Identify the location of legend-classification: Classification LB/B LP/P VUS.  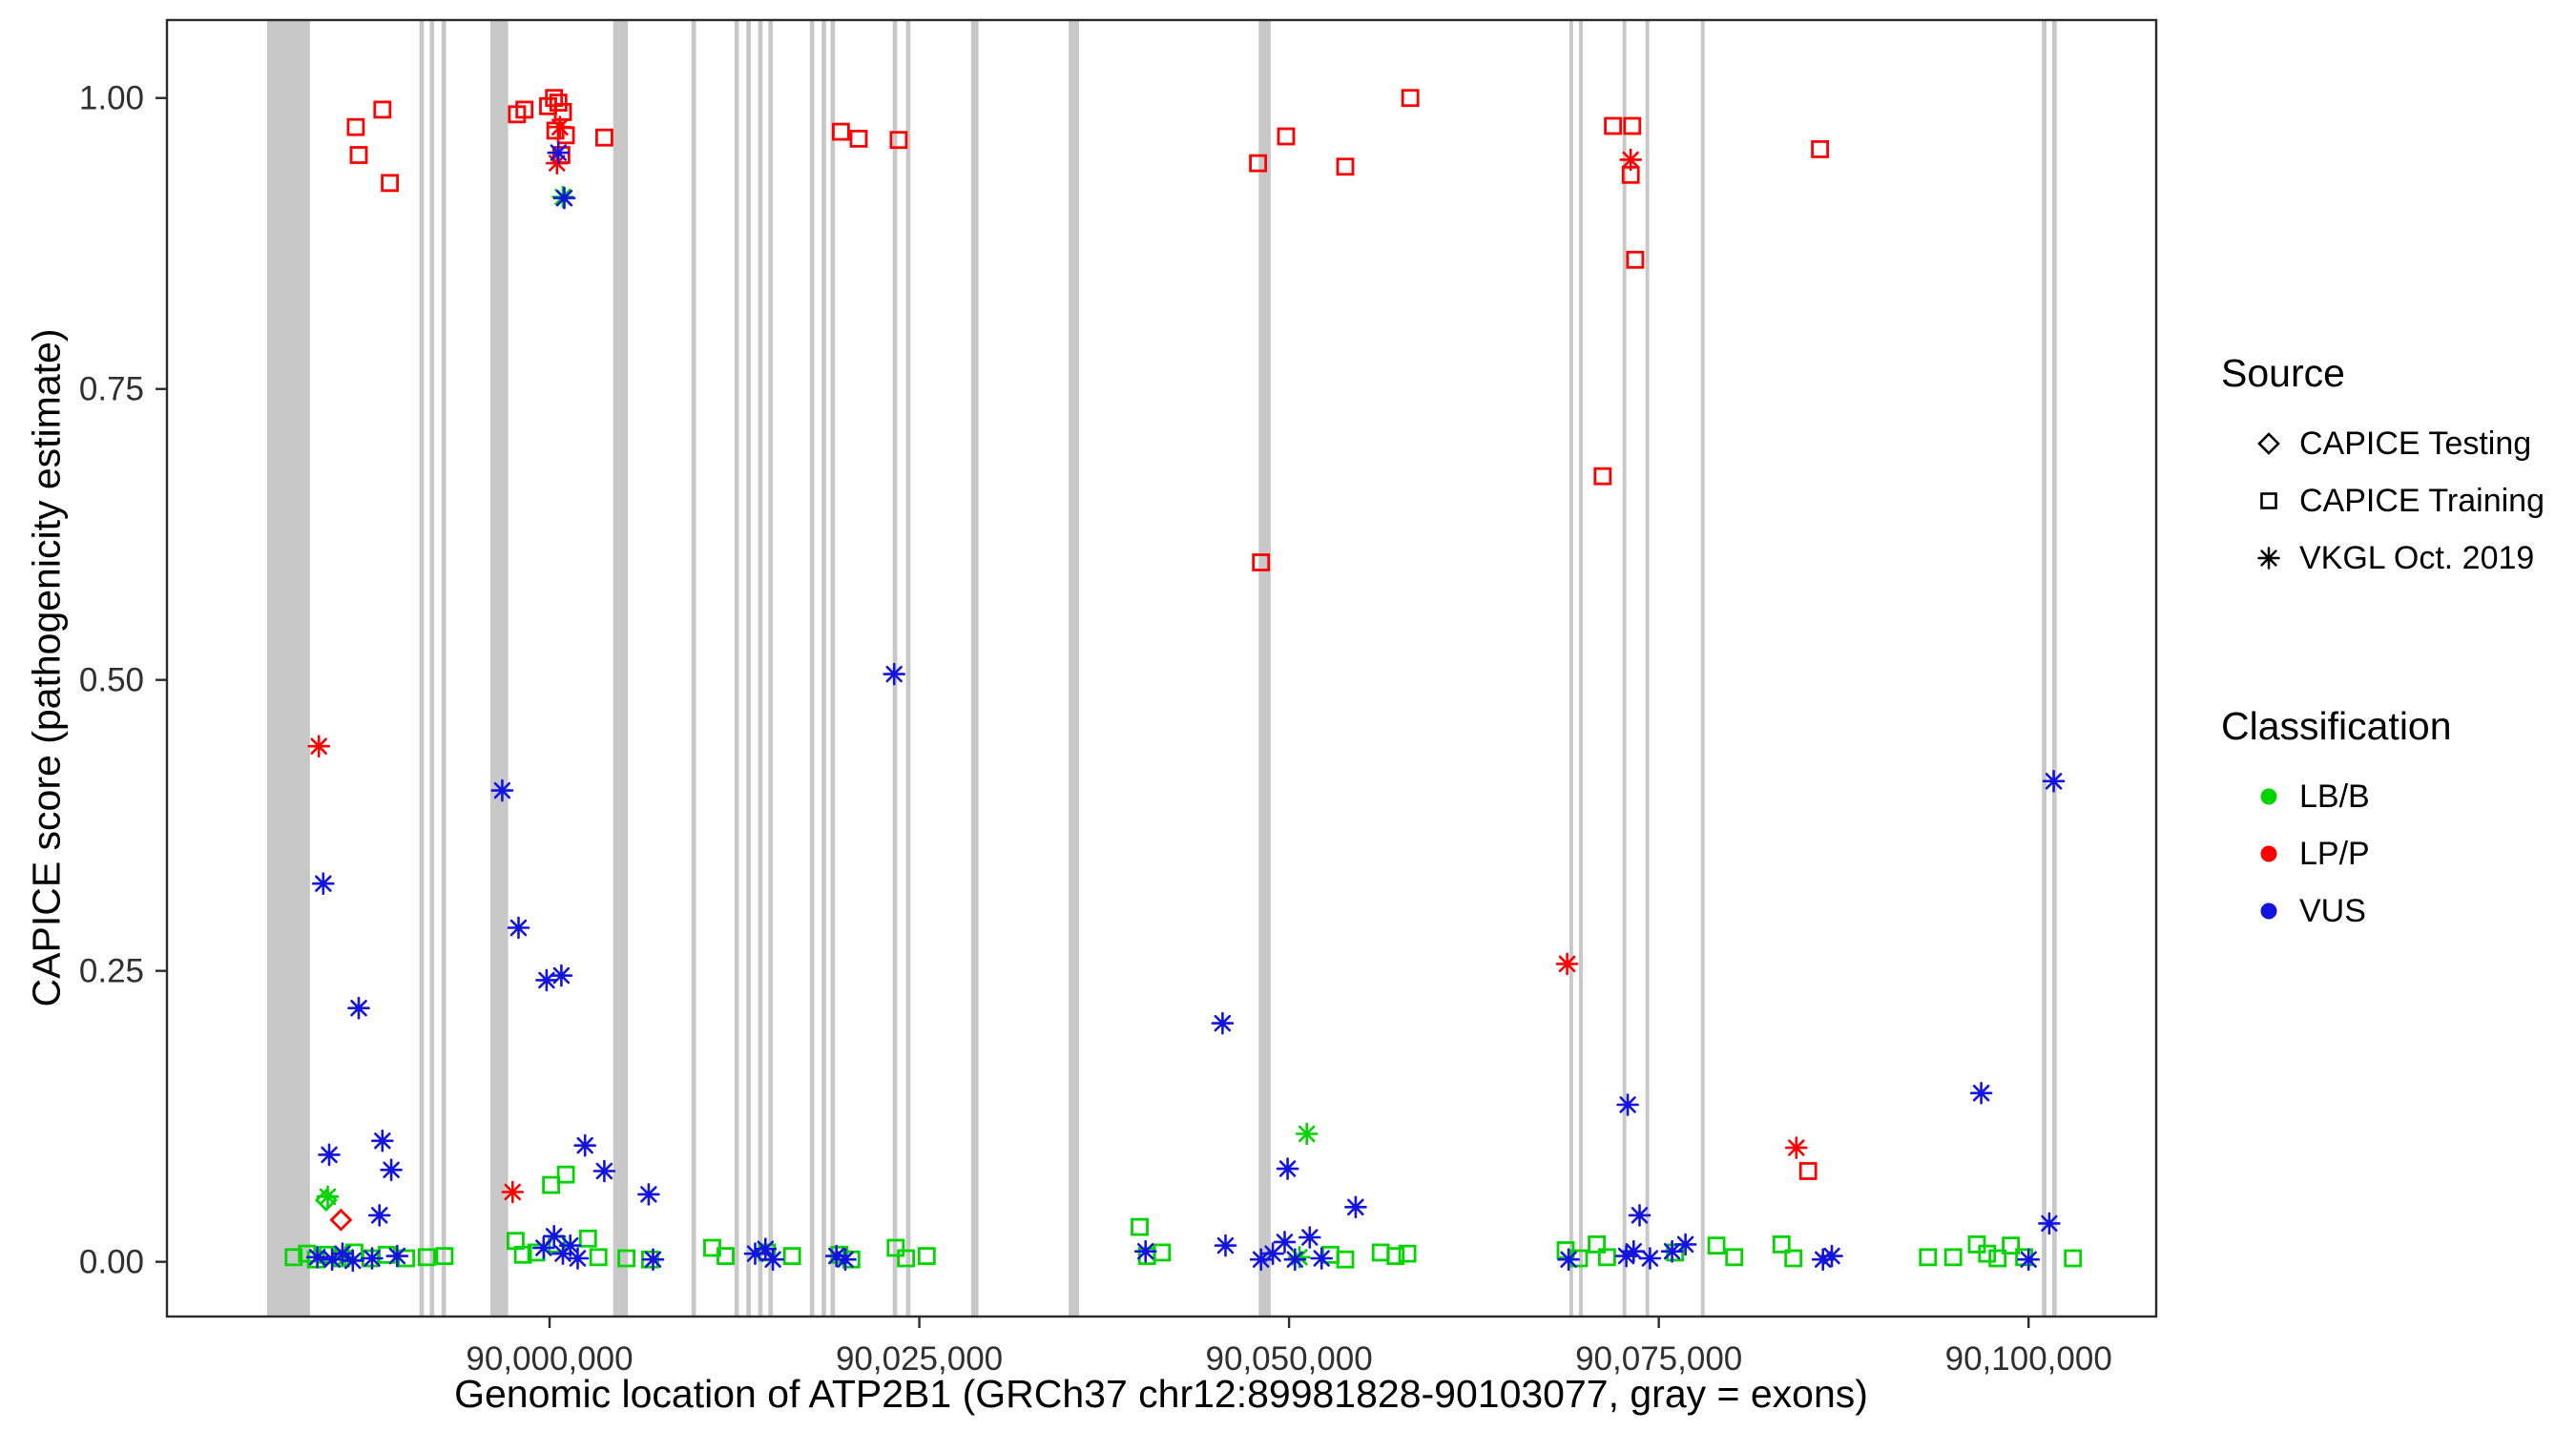
(2336, 825).